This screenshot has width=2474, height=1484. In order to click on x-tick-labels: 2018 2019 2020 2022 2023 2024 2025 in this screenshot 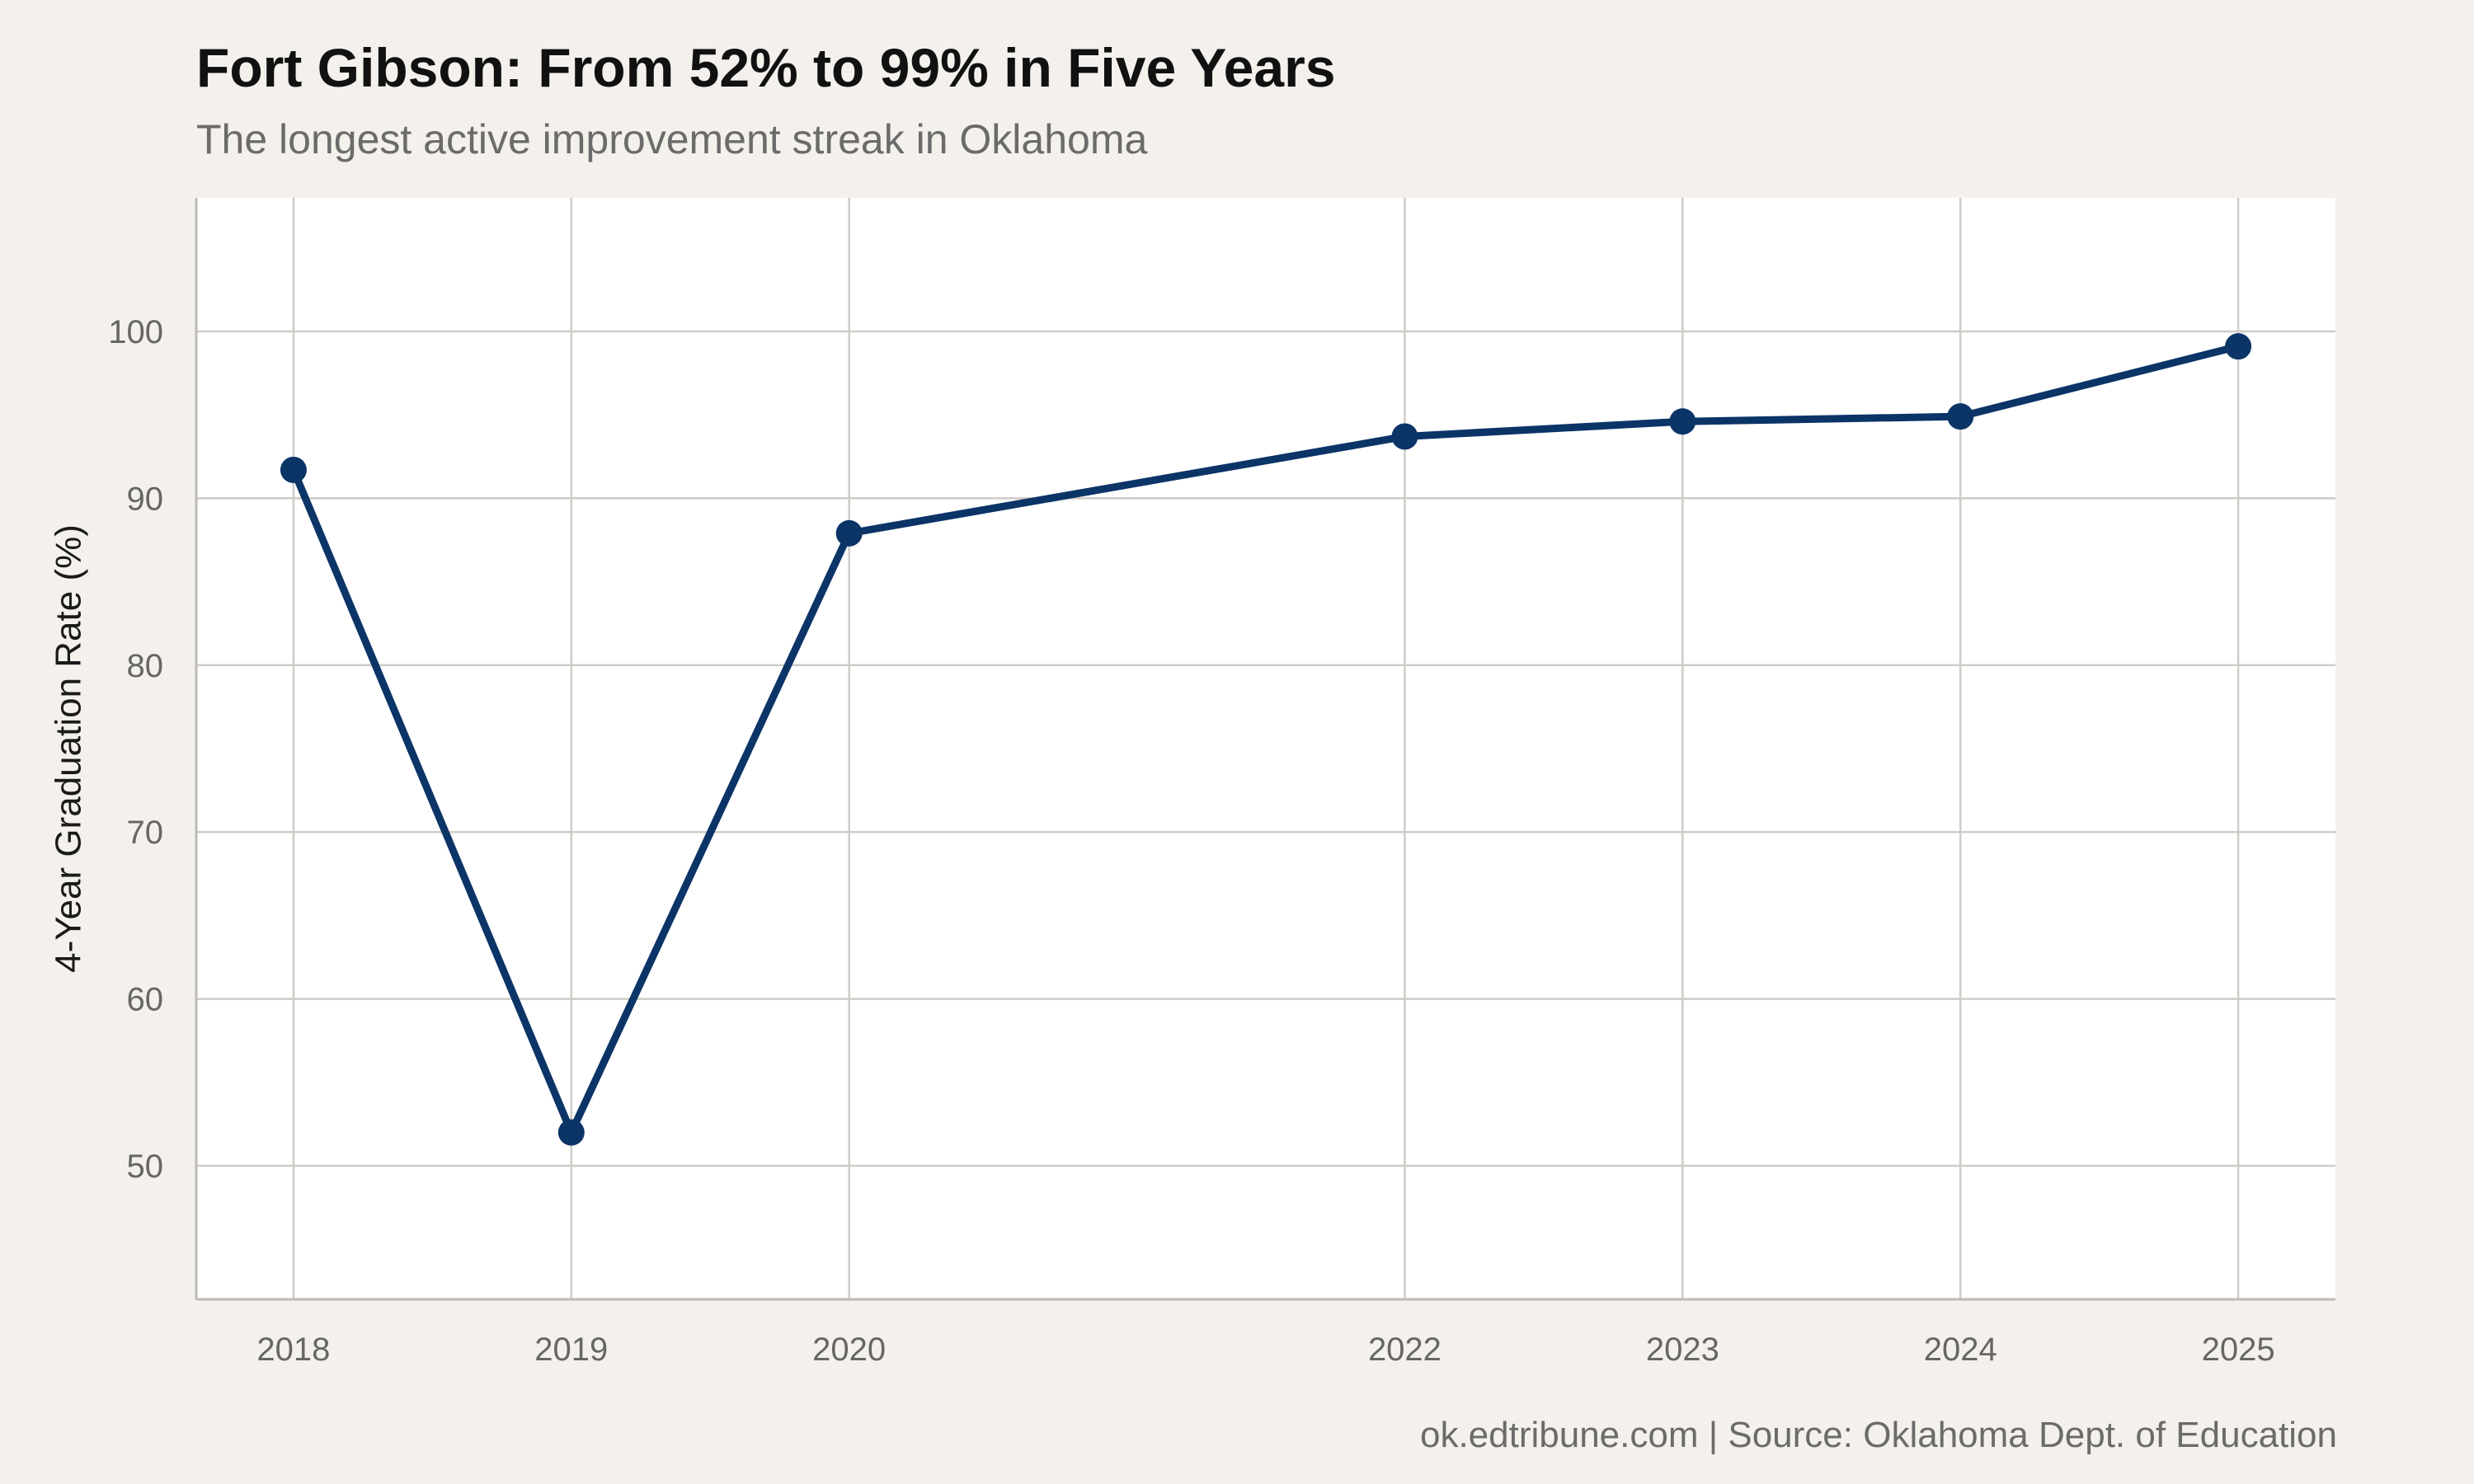, I will do `click(1265, 1349)`.